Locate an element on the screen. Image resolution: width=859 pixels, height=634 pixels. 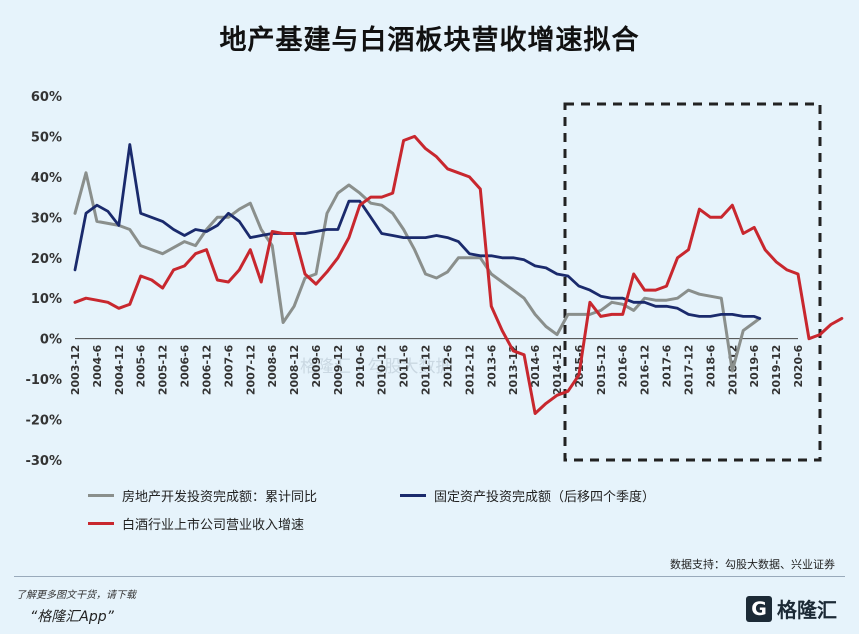
source-note: 数据支持：勾股大数据、兴业证券 is located at coordinates (752, 564).